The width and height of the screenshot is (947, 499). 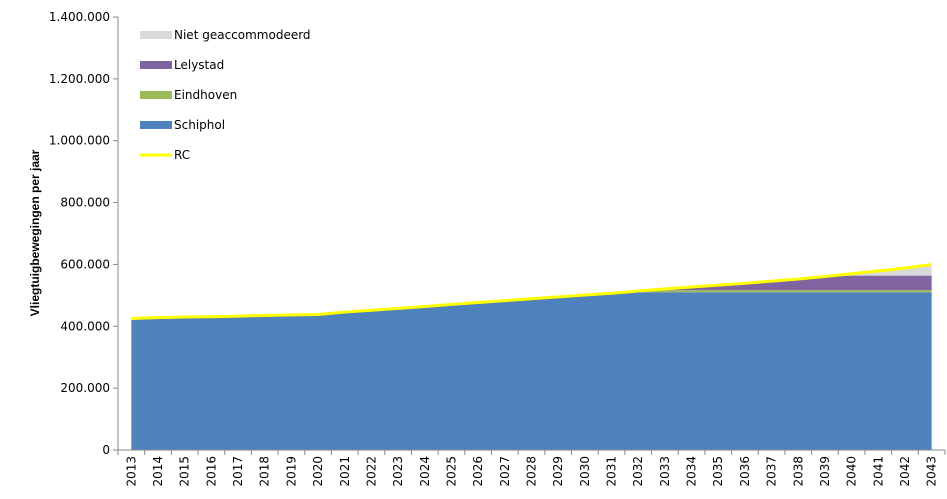 I want to click on x-tick-label: 2031, so click(x=612, y=471).